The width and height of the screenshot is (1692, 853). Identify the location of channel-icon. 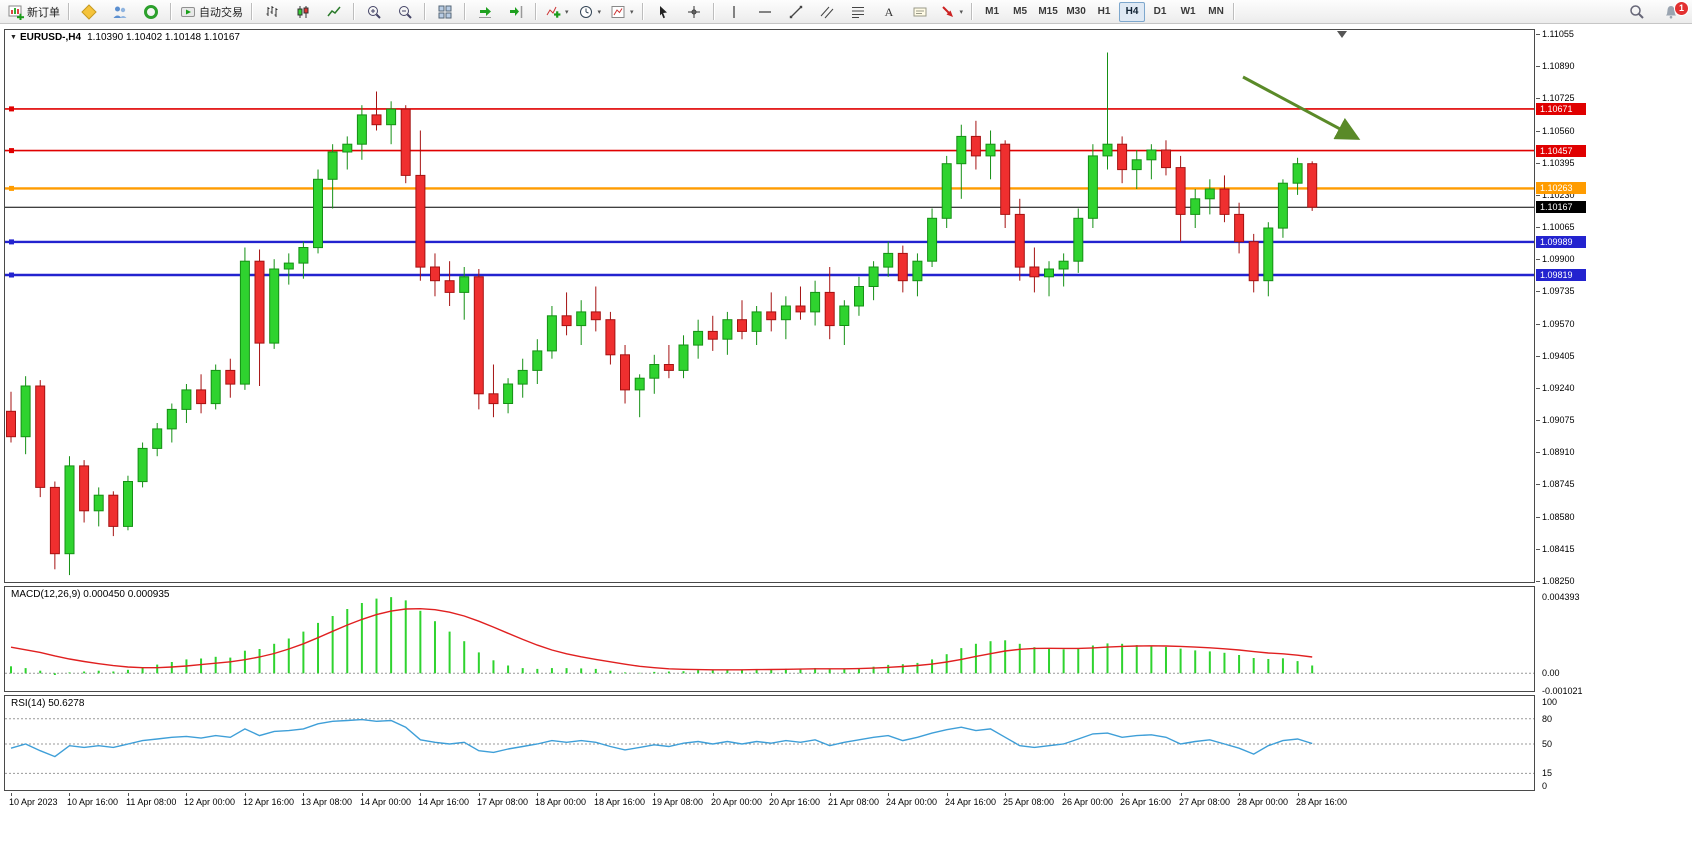
(826, 12).